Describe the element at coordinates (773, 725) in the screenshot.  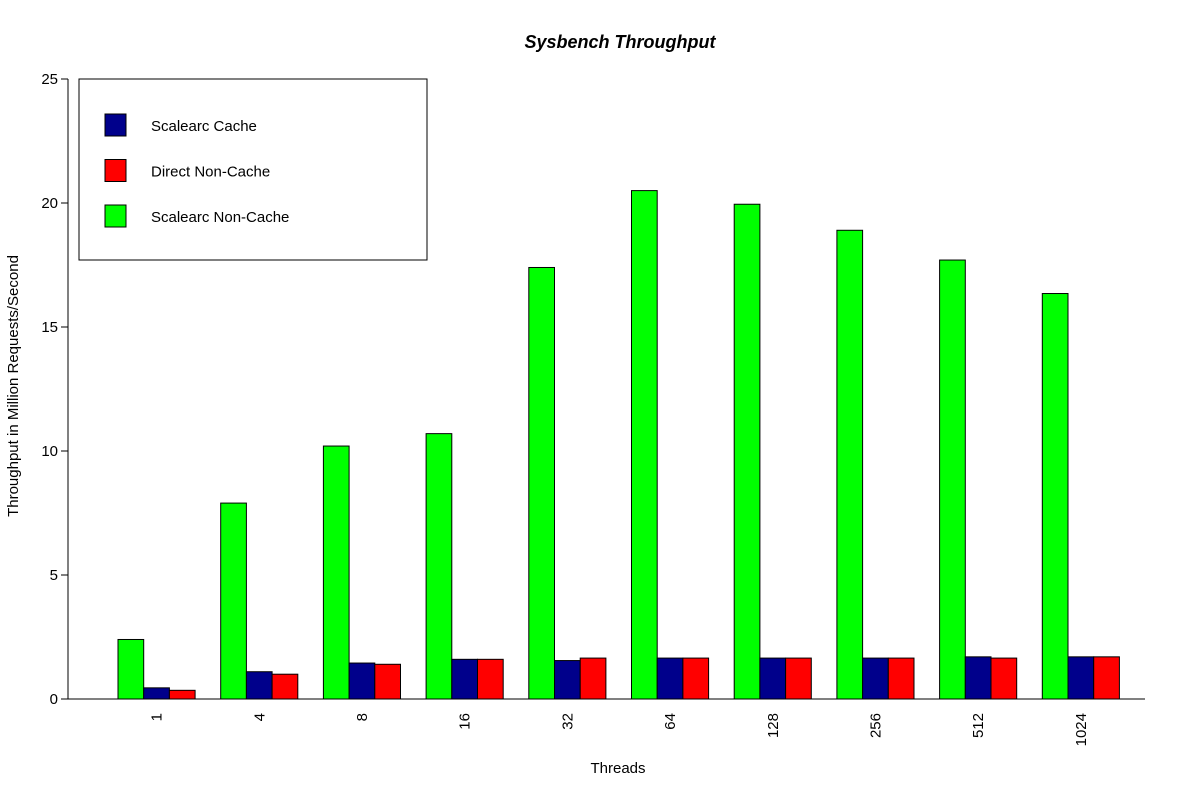
I see `x-tick-label: 128` at that location.